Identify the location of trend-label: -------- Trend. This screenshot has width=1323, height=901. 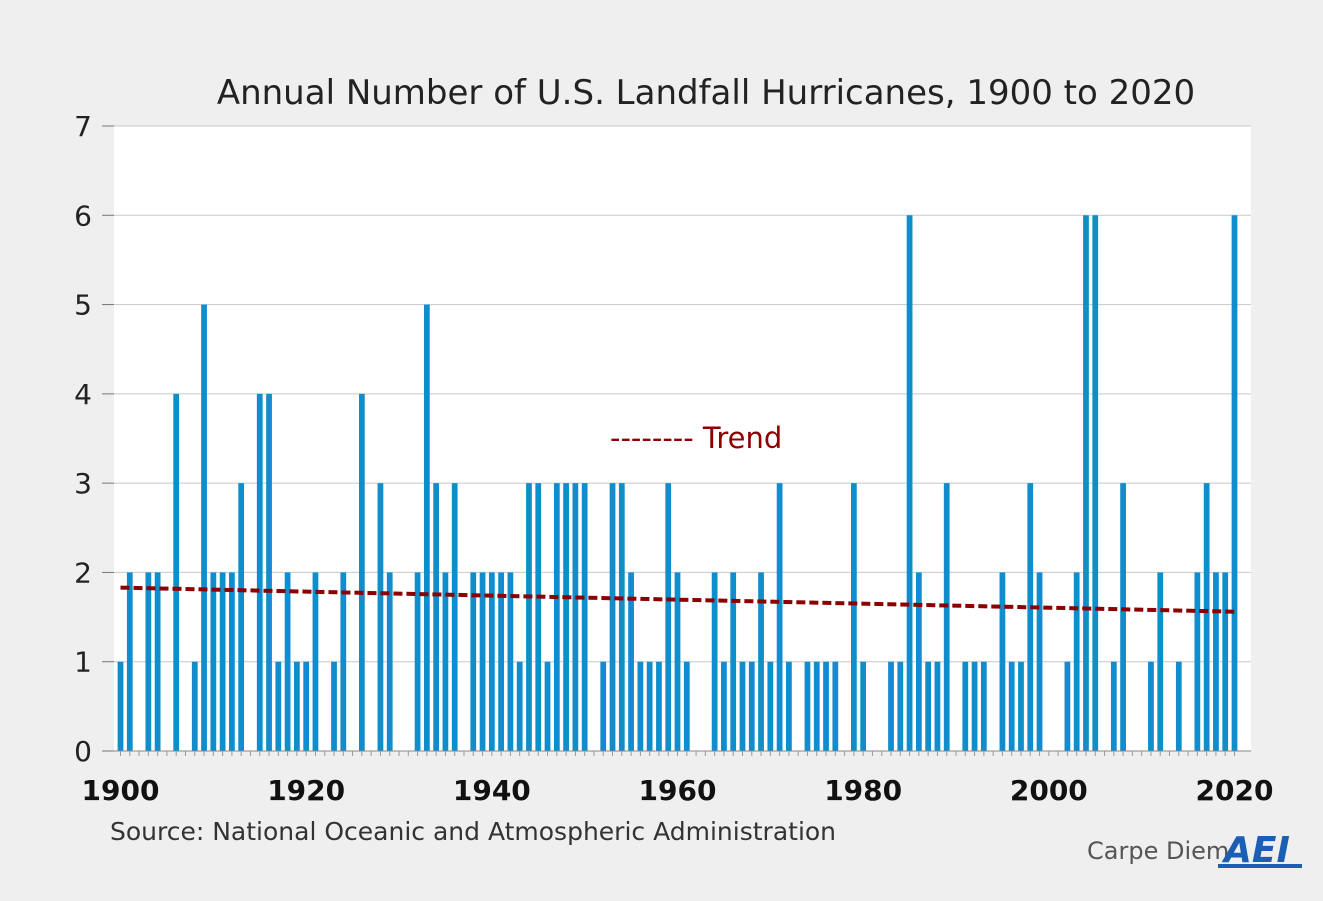
(696, 438).